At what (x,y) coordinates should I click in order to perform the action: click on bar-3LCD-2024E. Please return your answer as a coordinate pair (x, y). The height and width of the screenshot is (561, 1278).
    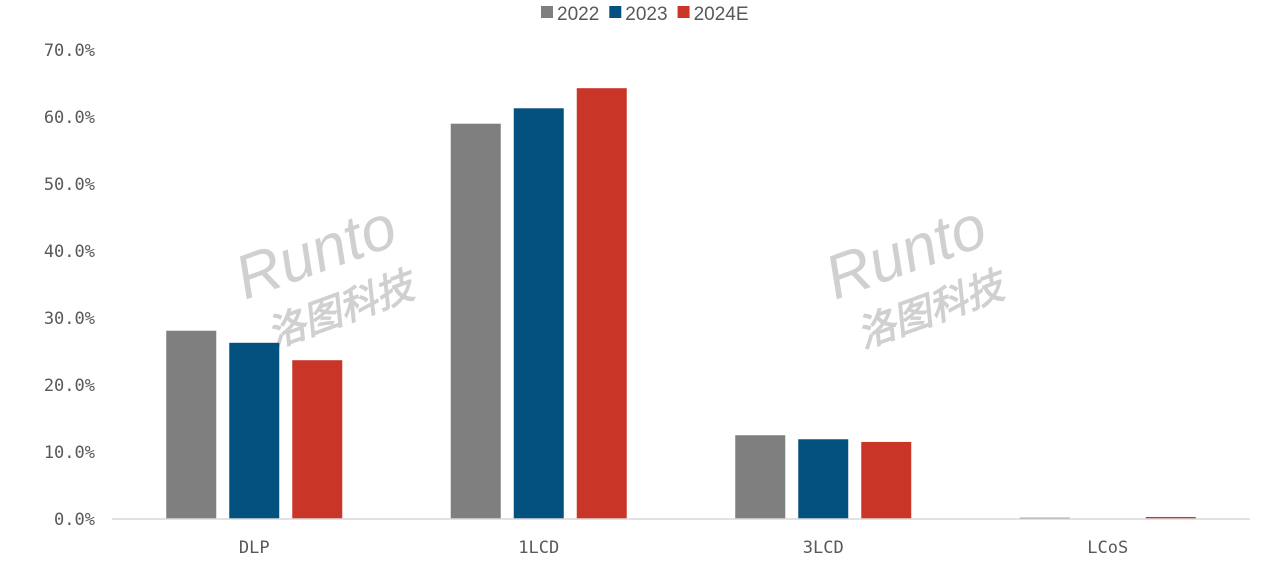
    Looking at the image, I should click on (886, 480).